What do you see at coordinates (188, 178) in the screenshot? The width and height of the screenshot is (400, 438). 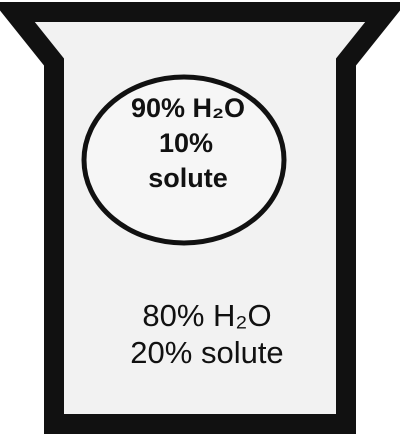 I see `cell-label: solute` at bounding box center [188, 178].